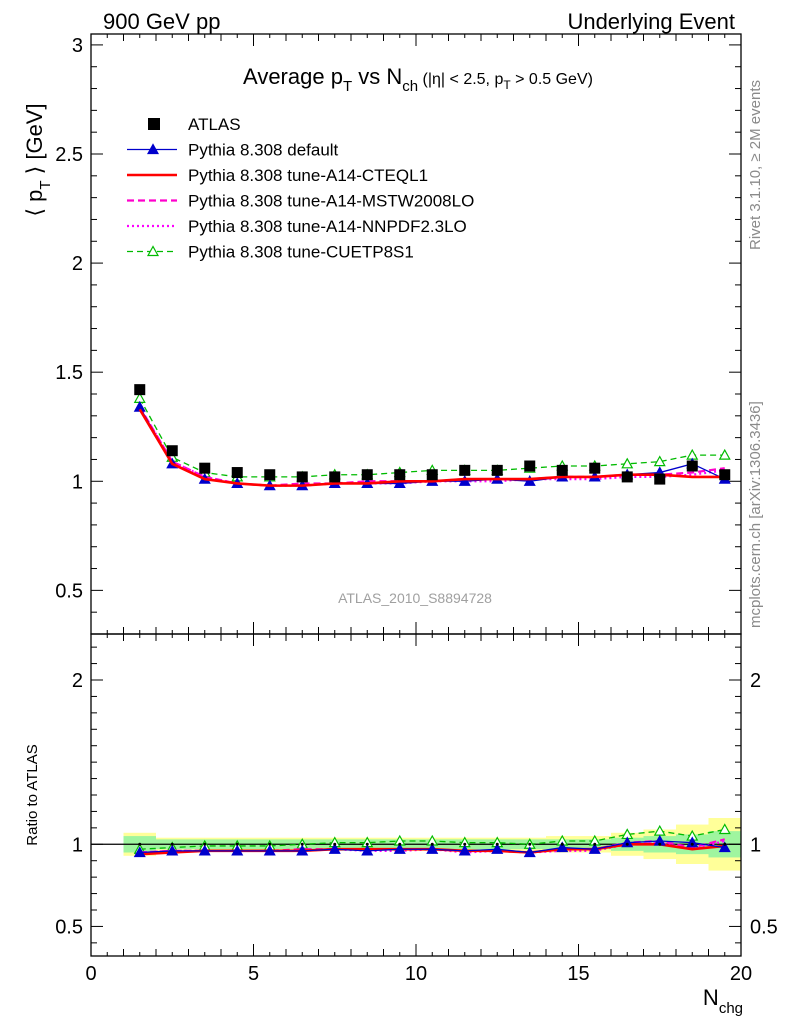 The width and height of the screenshot is (786, 1024). I want to click on xlabel-sub: chg, so click(731, 1008).